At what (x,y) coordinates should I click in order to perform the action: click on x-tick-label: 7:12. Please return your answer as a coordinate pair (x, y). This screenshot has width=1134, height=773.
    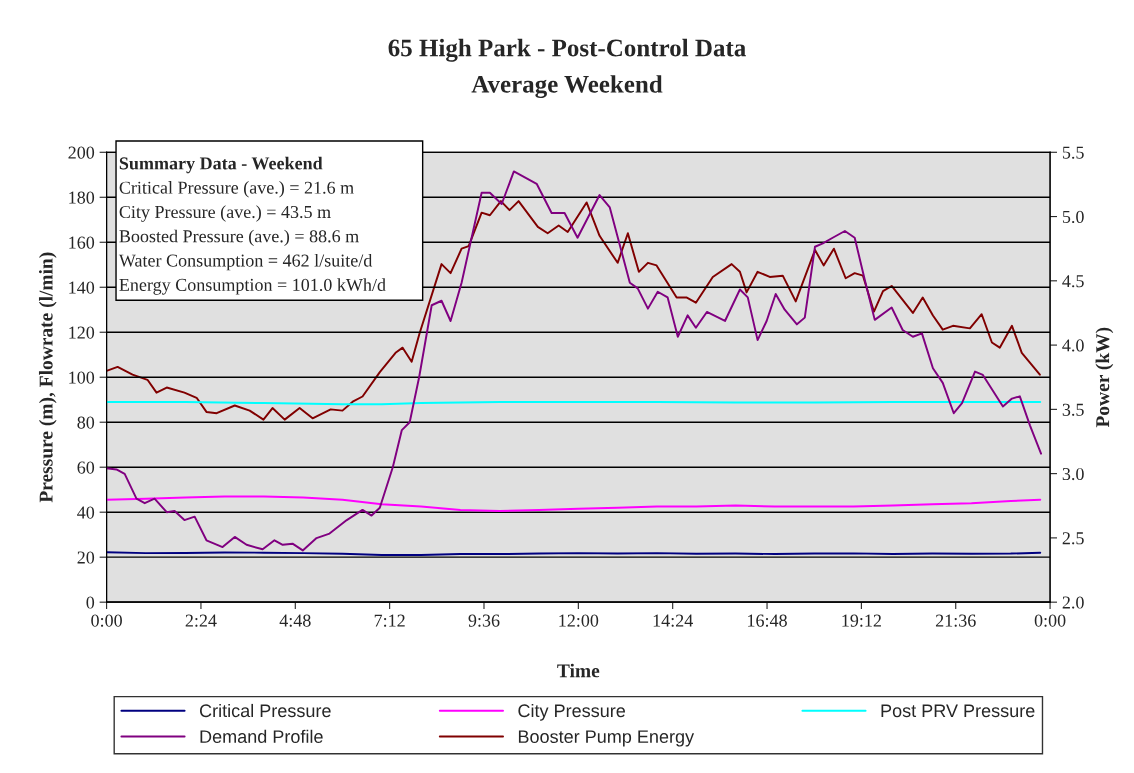
    Looking at the image, I should click on (389, 620).